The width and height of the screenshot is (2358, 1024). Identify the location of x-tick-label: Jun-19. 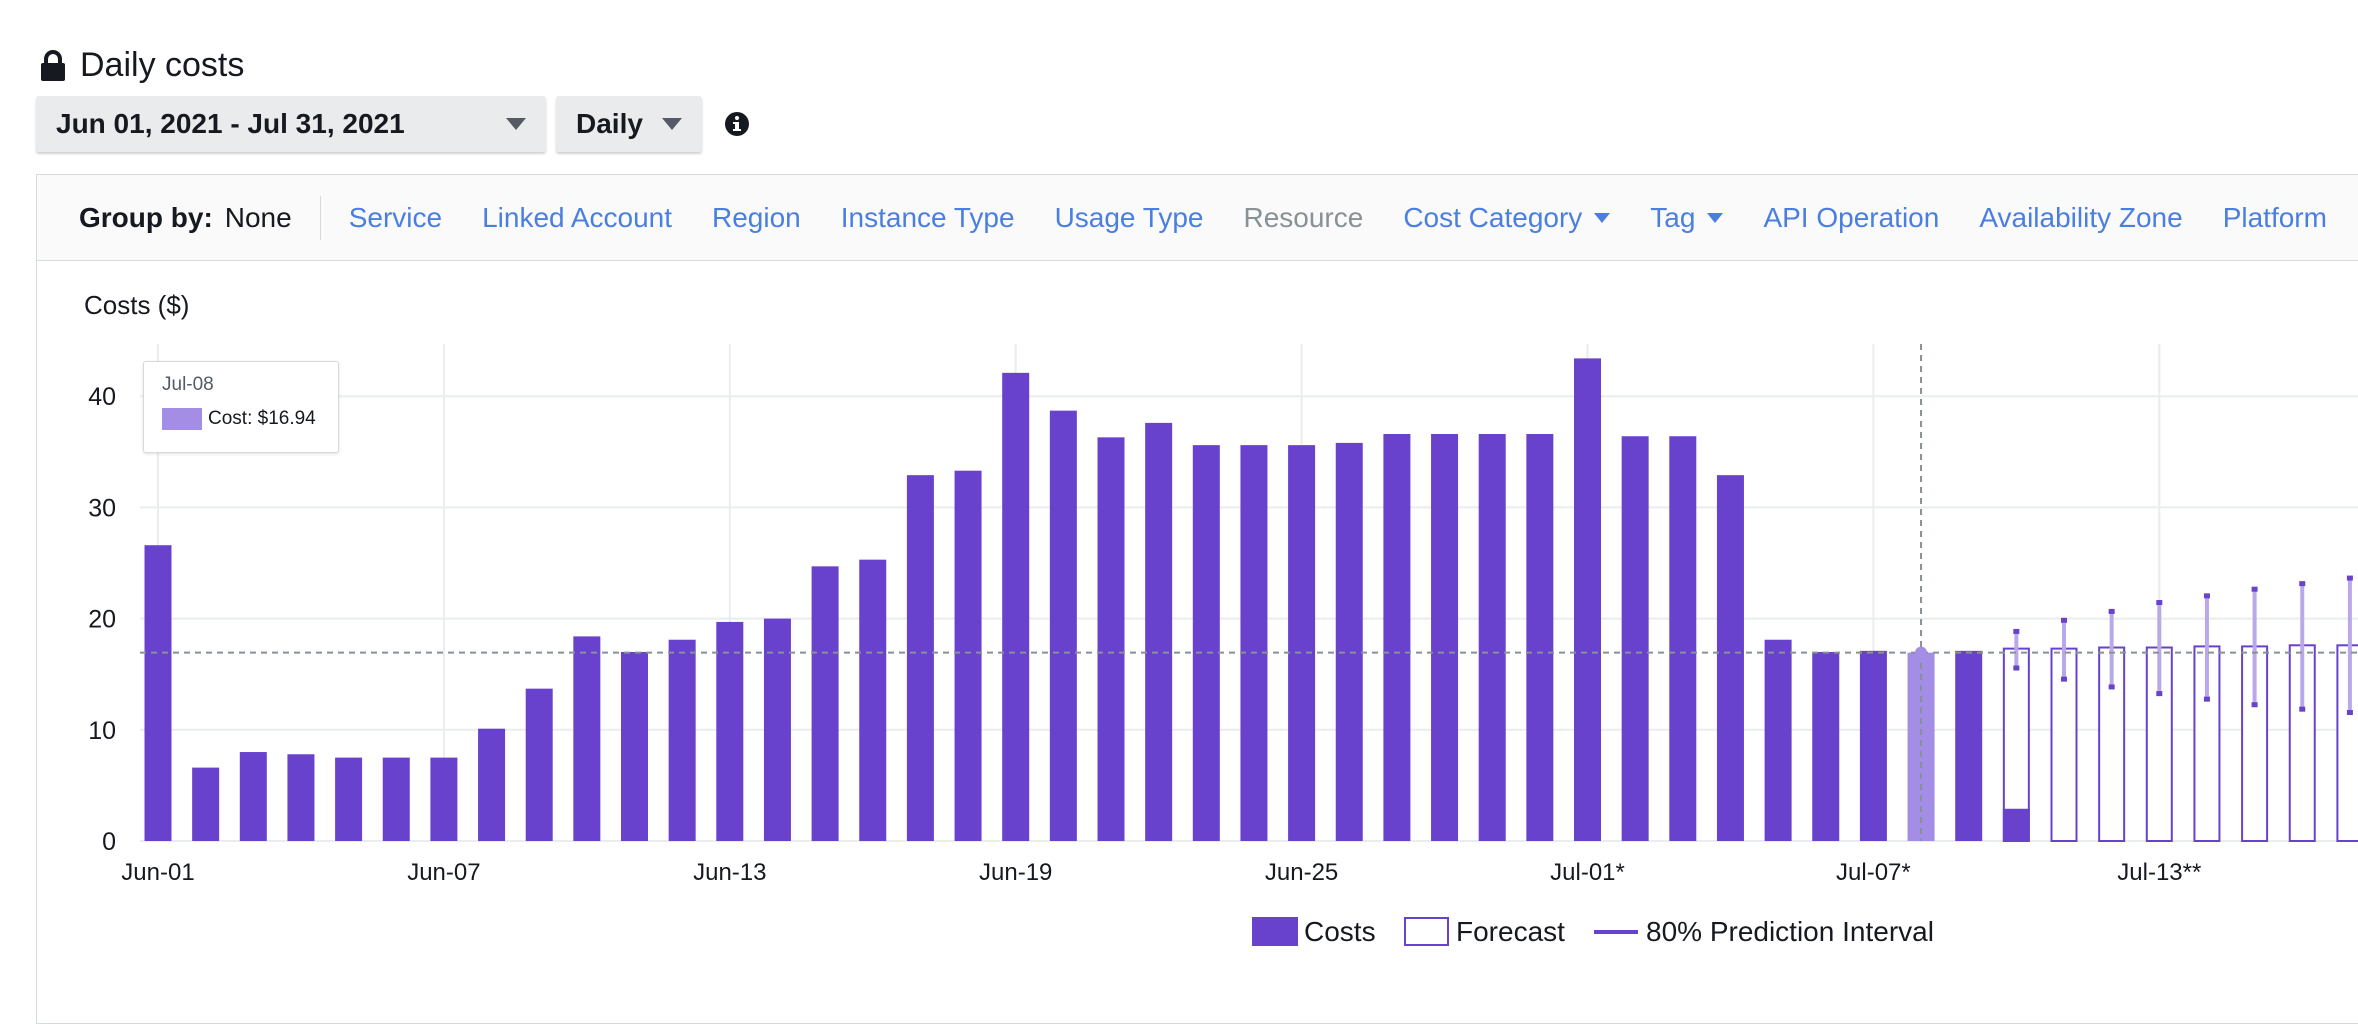
(1015, 872).